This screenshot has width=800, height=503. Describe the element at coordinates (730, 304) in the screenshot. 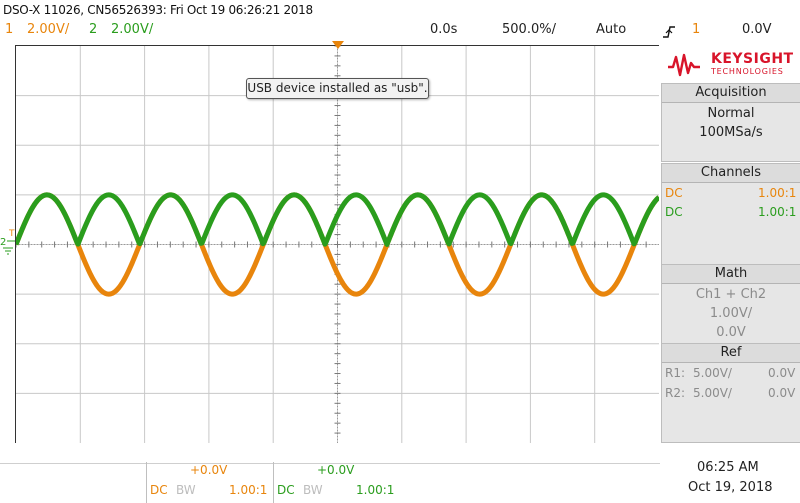

I see `math-panel: Math Ch1 + Ch2 1.00V/ 0.0V` at that location.